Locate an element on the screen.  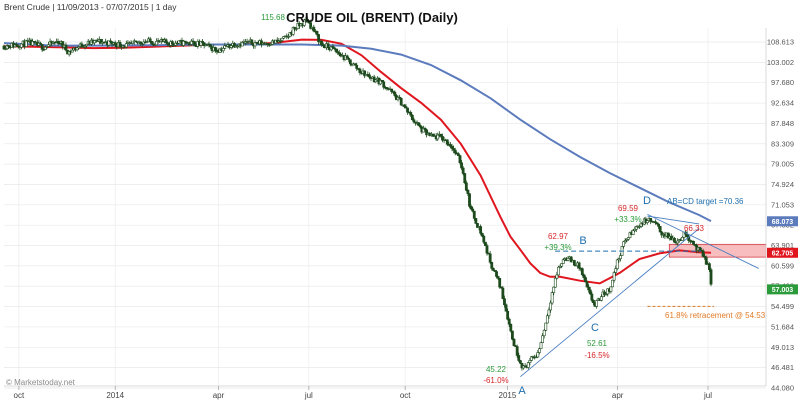
x-tick-label: jul is located at coordinates (308, 395).